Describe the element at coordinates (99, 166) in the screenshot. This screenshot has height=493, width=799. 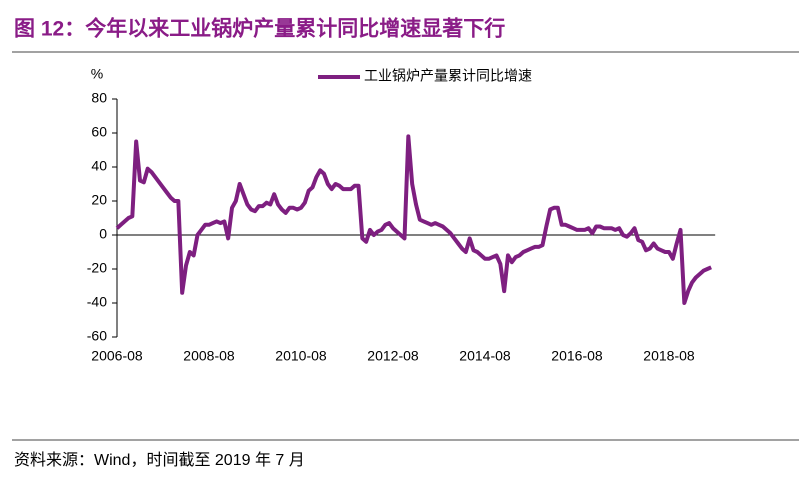
I see `y-tick-label: 40` at that location.